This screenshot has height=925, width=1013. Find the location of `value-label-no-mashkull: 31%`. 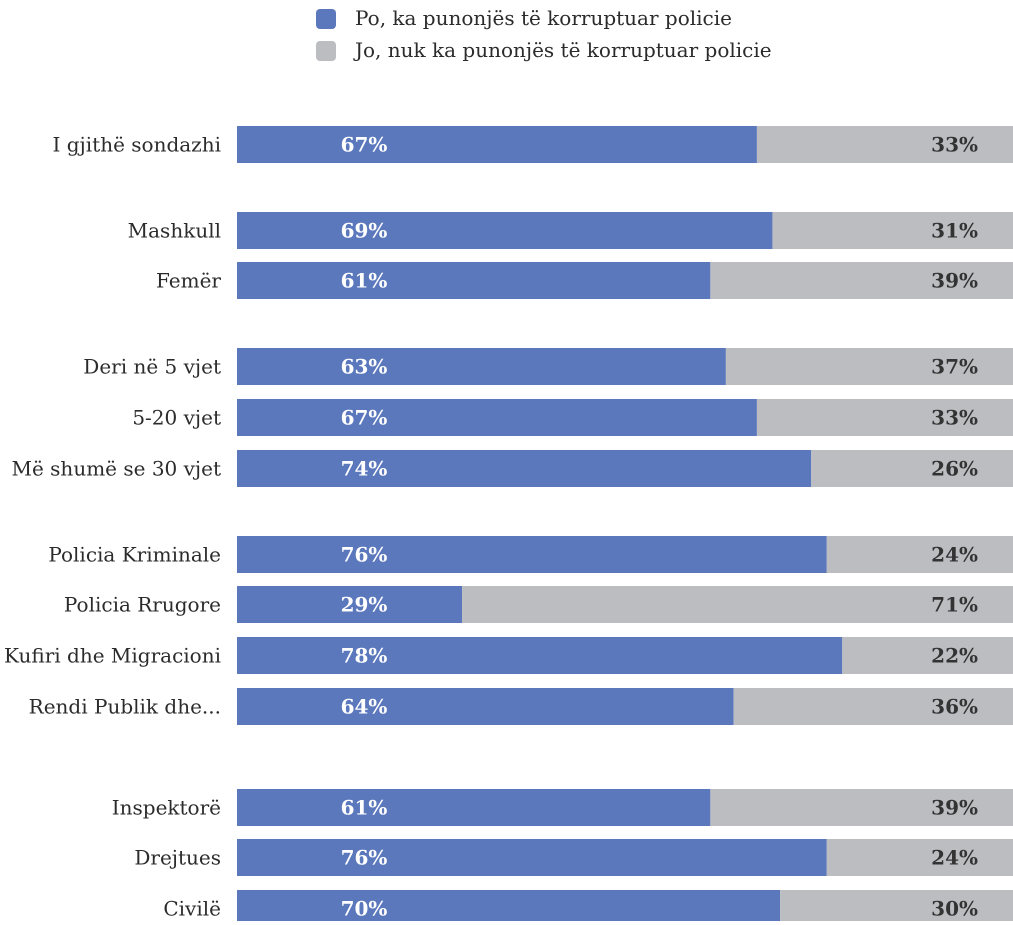

value-label-no-mashkull: 31% is located at coordinates (954, 231).